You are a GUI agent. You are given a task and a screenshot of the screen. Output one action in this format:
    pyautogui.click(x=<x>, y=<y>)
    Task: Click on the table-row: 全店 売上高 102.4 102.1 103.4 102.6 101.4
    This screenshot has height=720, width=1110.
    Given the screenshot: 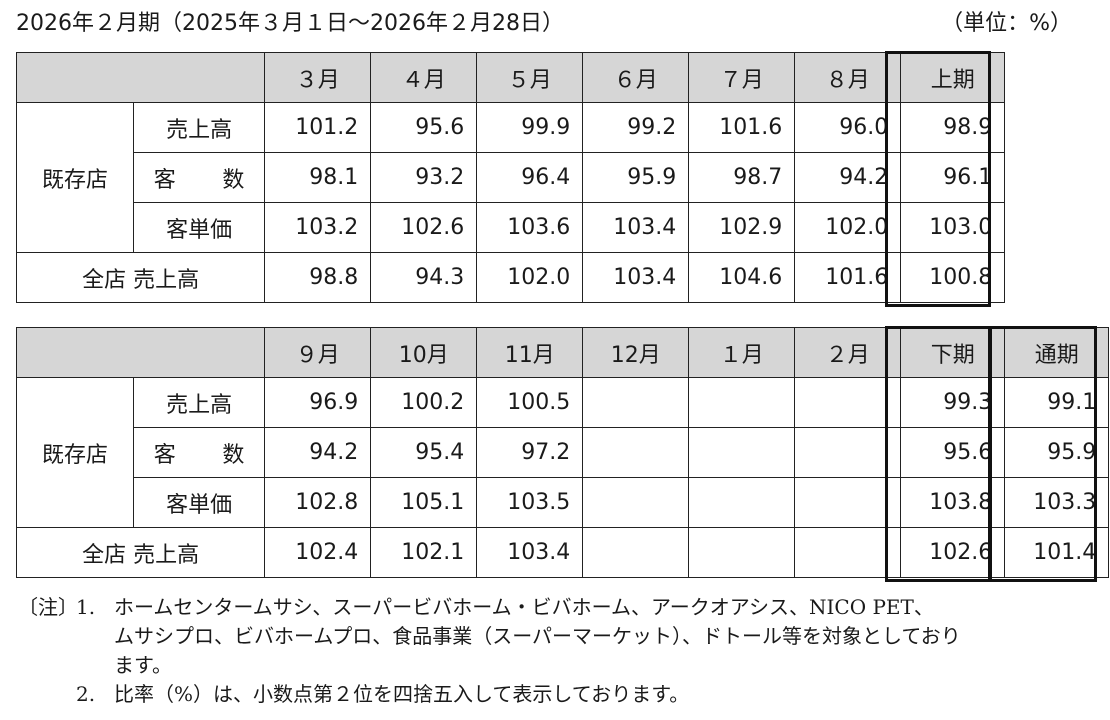 What is the action you would take?
    pyautogui.click(x=562, y=552)
    